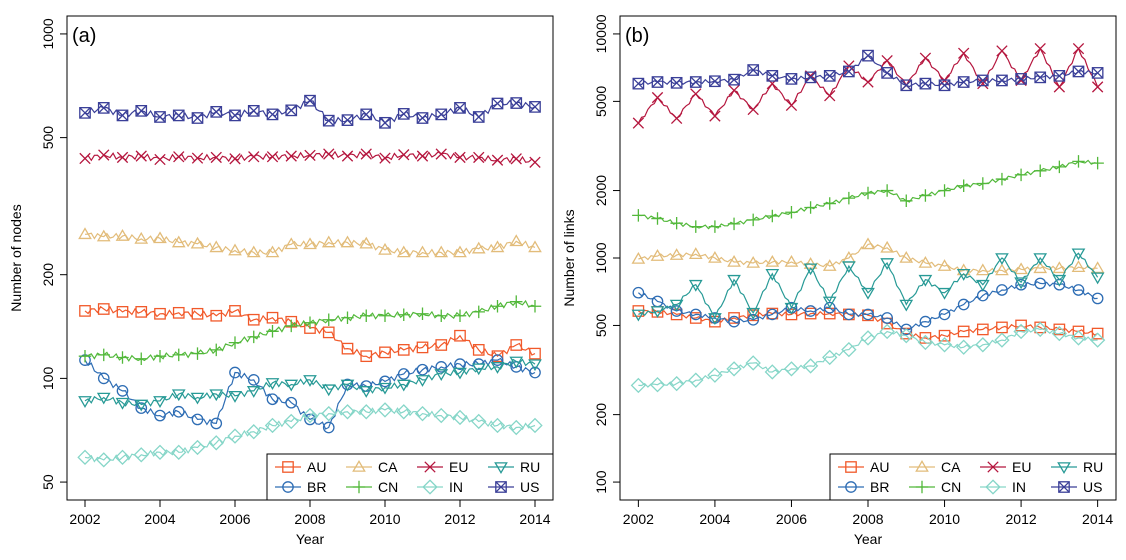  What do you see at coordinates (879, 467) in the screenshot?
I see `legend-label-au: AU` at bounding box center [879, 467].